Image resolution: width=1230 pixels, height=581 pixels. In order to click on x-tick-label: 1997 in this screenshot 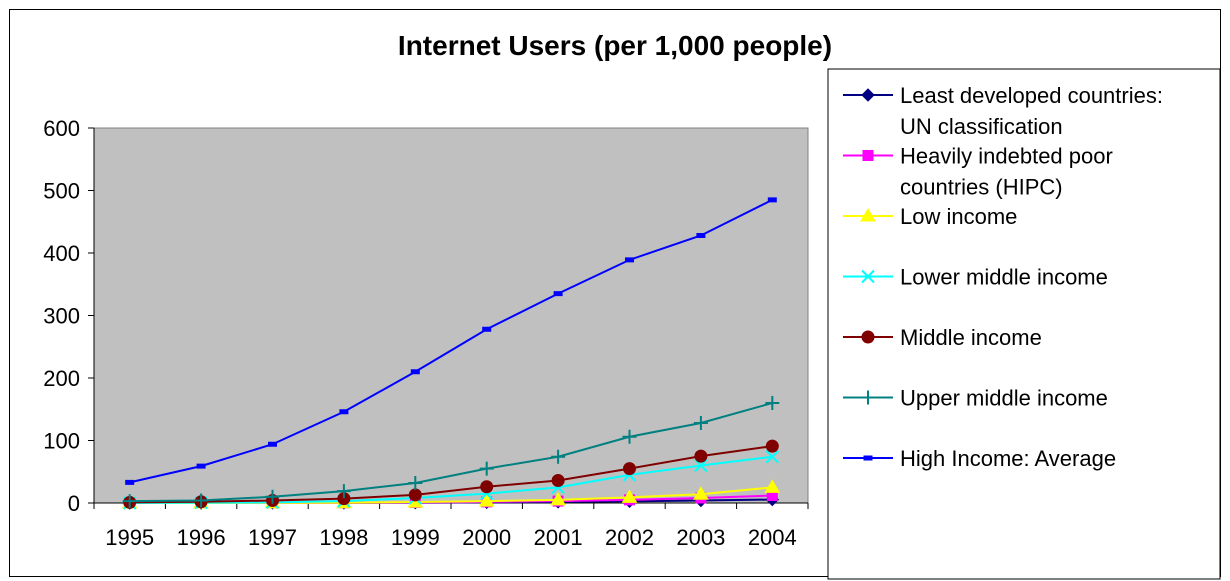, I will do `click(272, 537)`.